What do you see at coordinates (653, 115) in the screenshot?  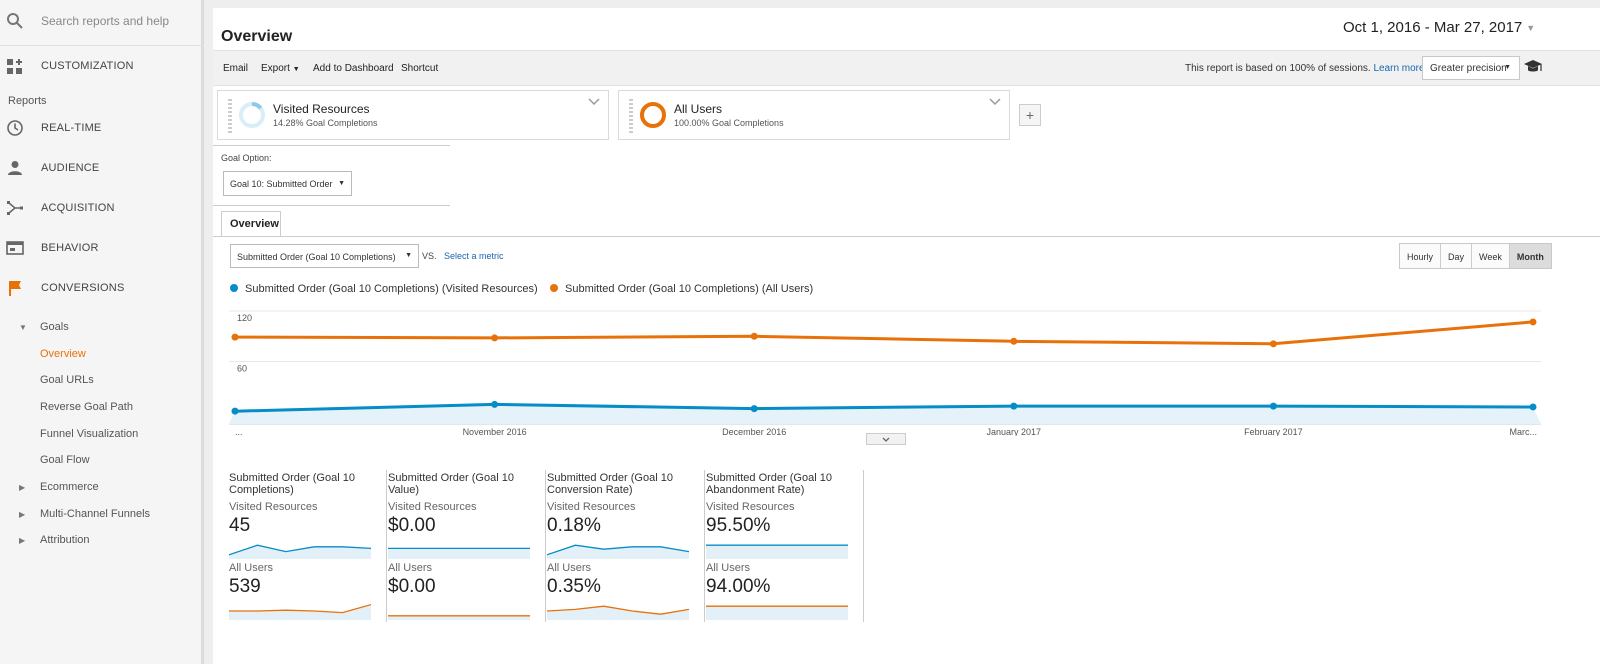 I see `segment-donut-icon` at bounding box center [653, 115].